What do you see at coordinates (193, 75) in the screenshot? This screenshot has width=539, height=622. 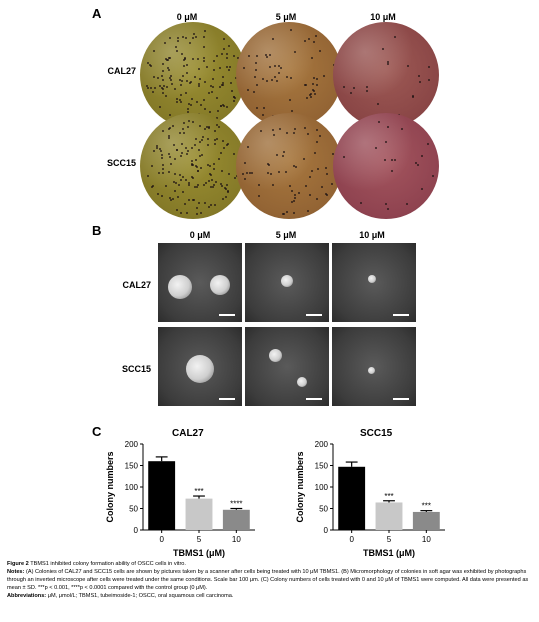 I see `colony-dish-cal27-0um` at bounding box center [193, 75].